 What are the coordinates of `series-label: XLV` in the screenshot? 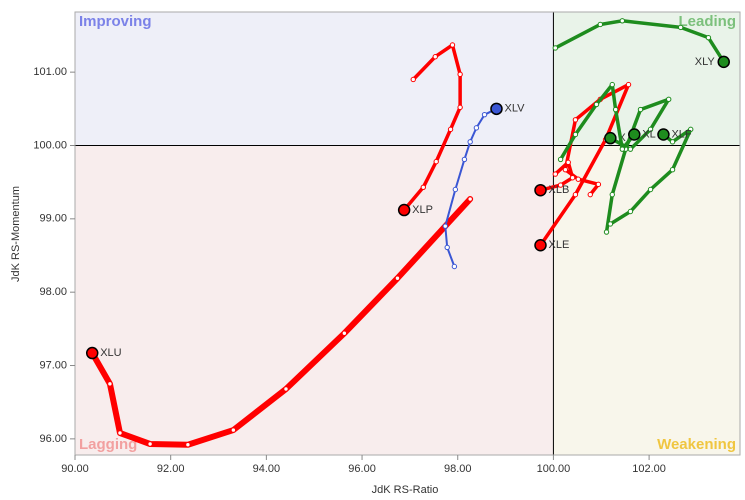 It's located at (514, 109).